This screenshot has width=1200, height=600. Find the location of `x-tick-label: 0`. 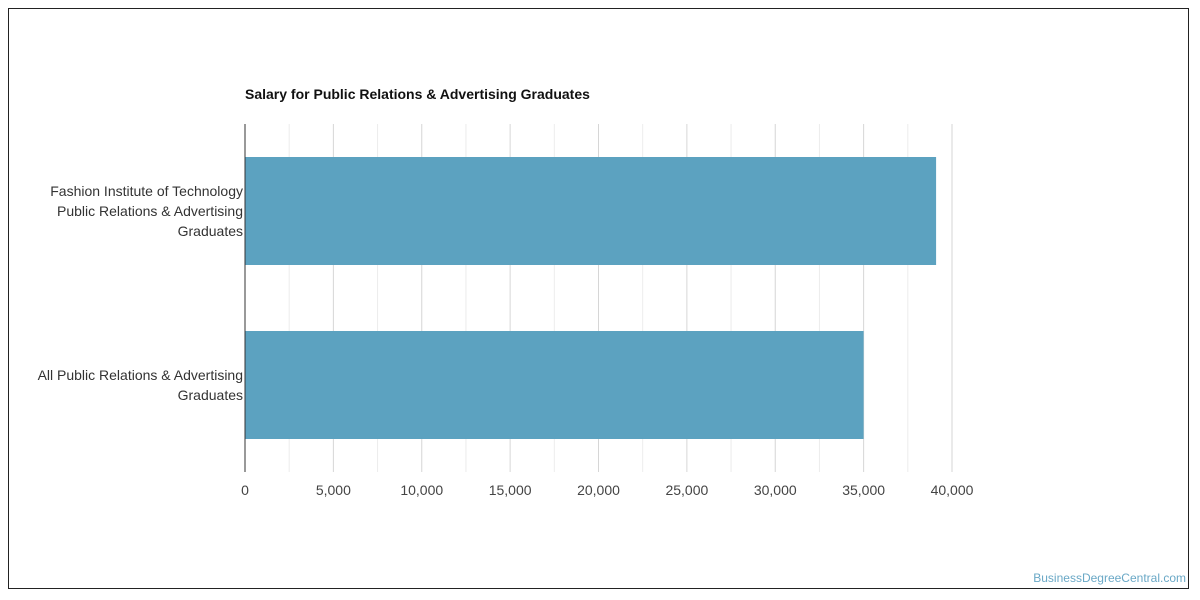

x-tick-label: 0 is located at coordinates (245, 490).